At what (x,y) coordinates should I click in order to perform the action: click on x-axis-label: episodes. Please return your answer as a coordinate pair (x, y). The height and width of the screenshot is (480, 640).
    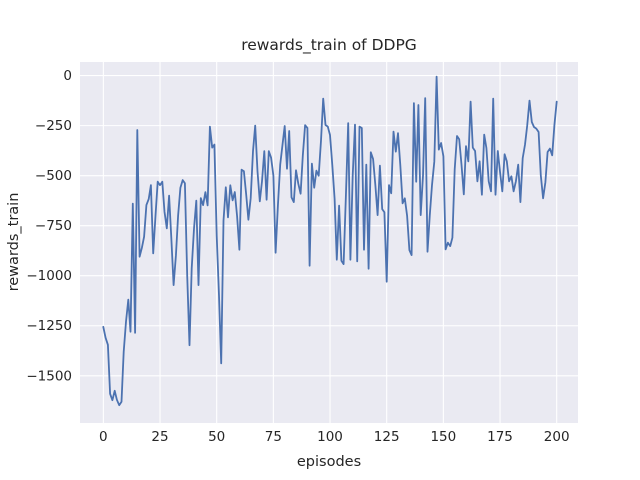
    Looking at the image, I should click on (329, 462).